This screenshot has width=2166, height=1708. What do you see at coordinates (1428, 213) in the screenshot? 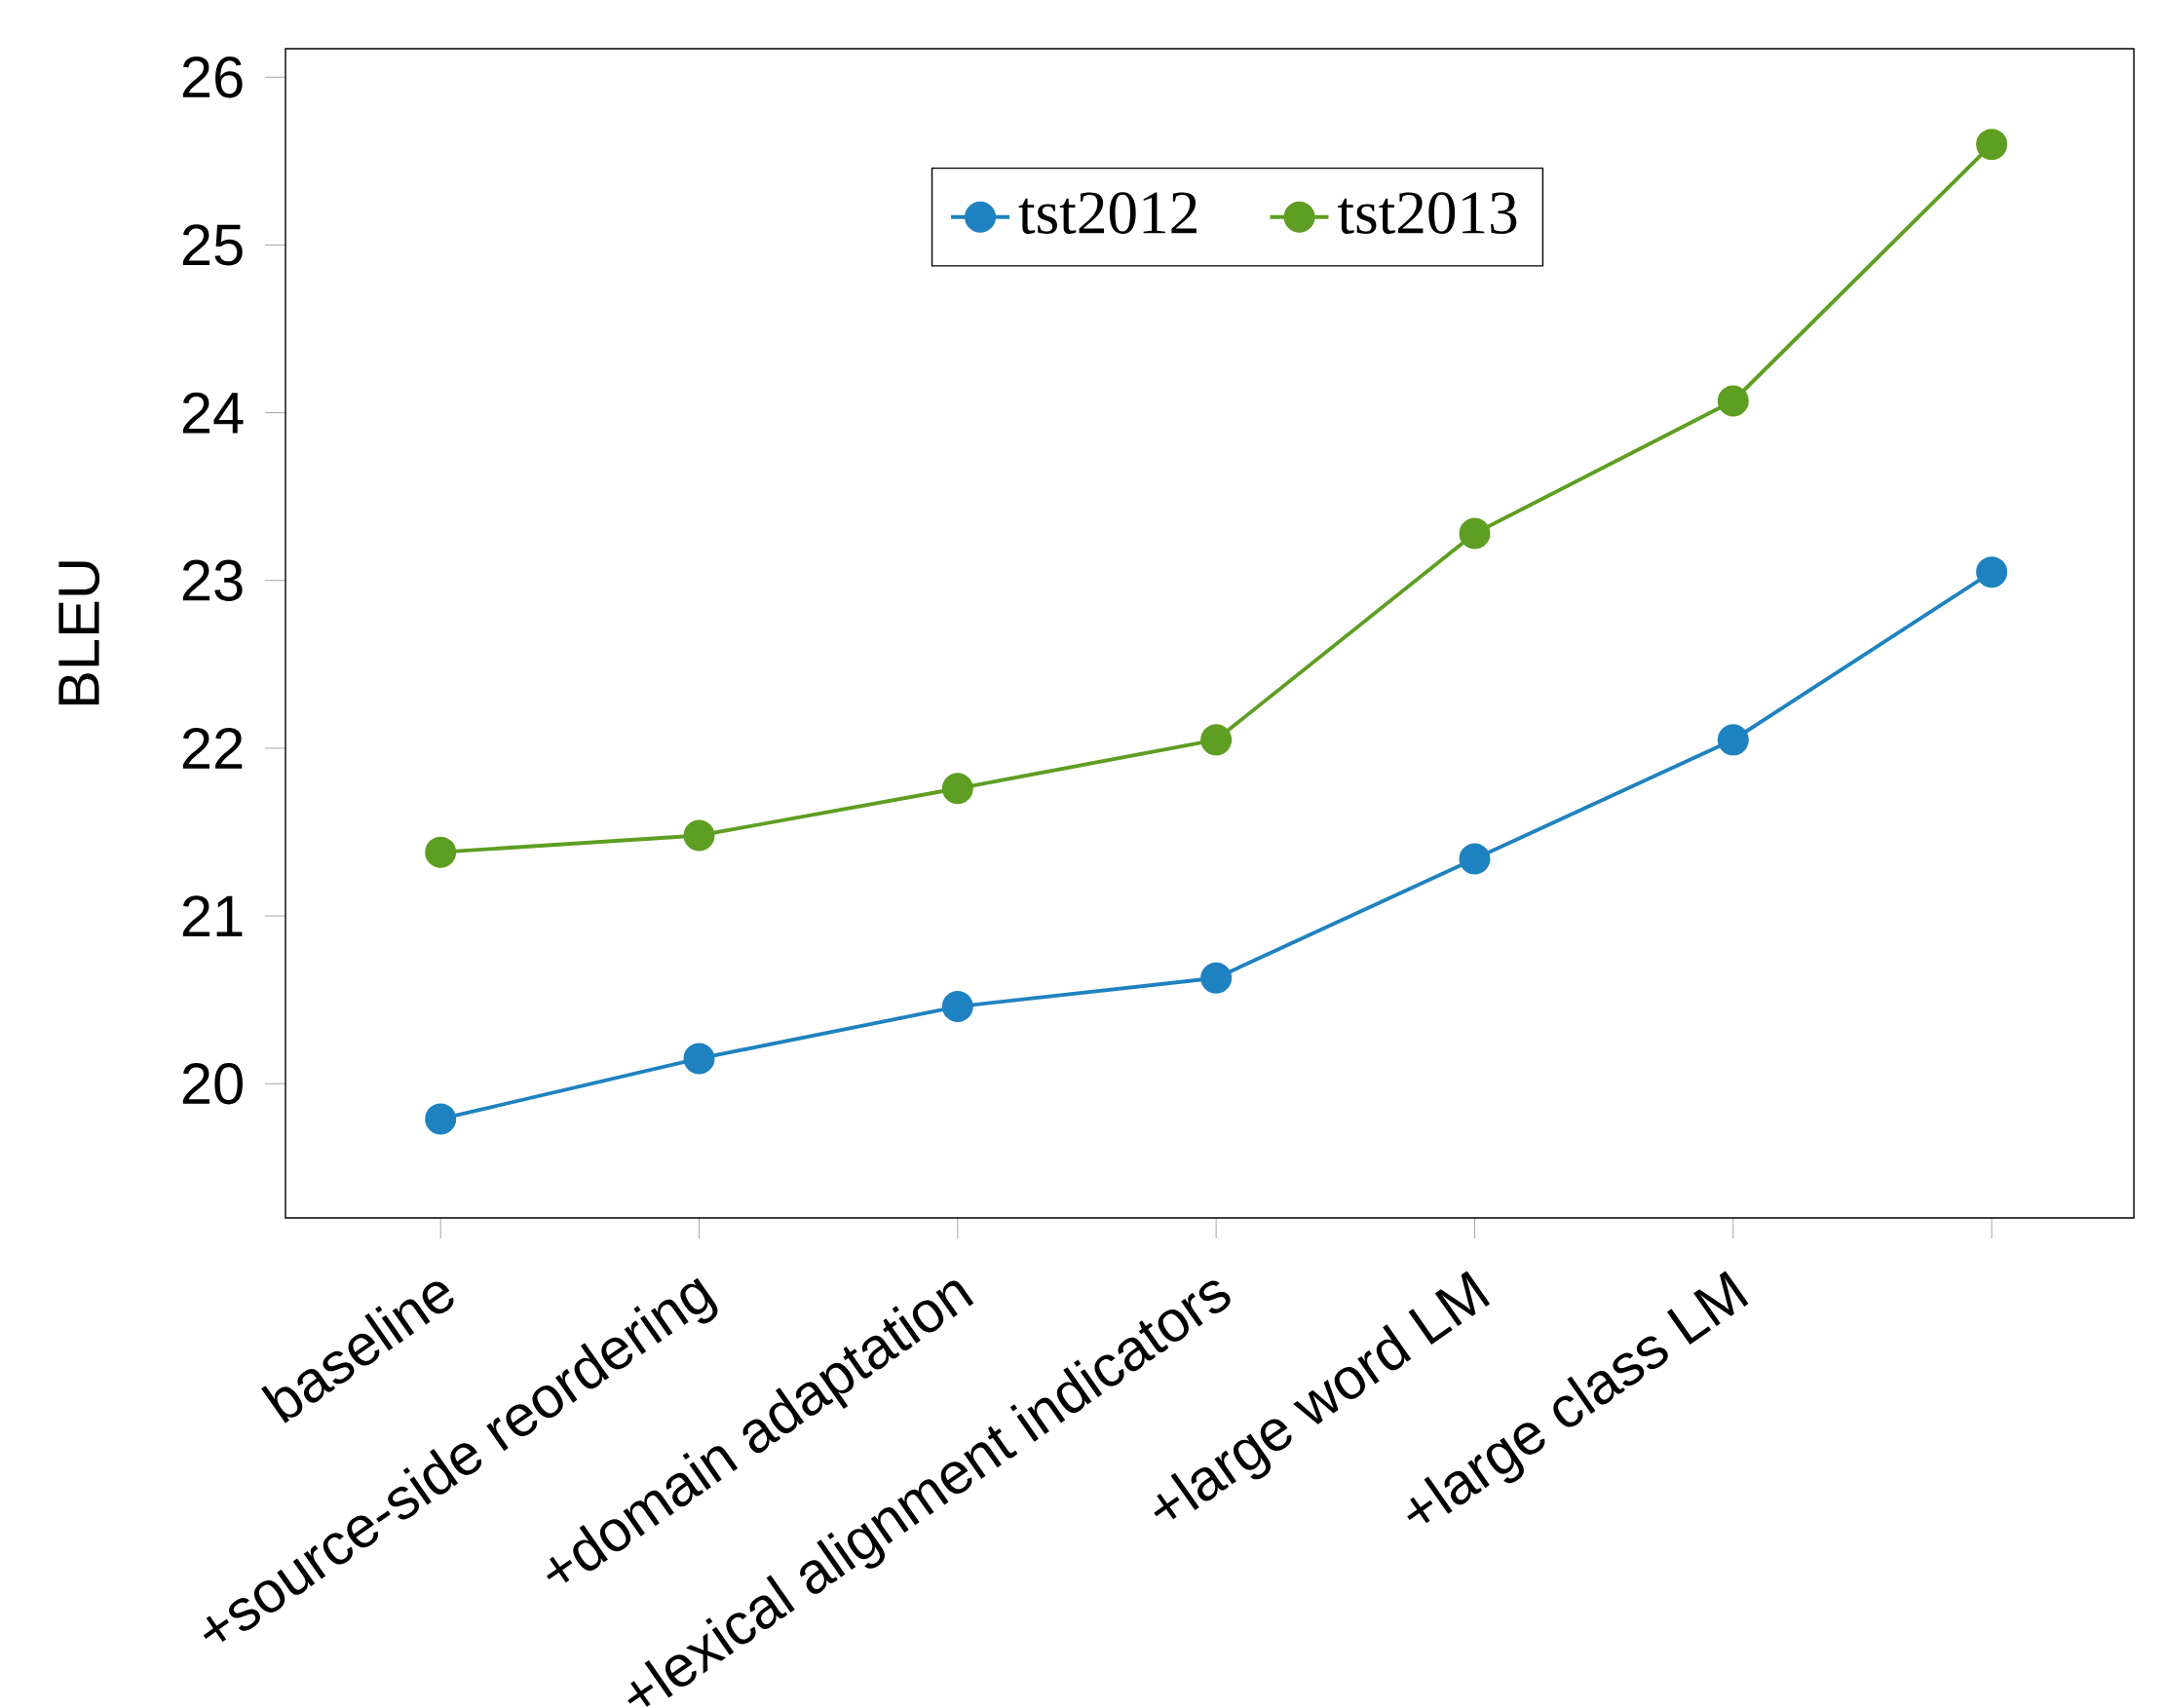
I see `legend-label: tst2013` at bounding box center [1428, 213].